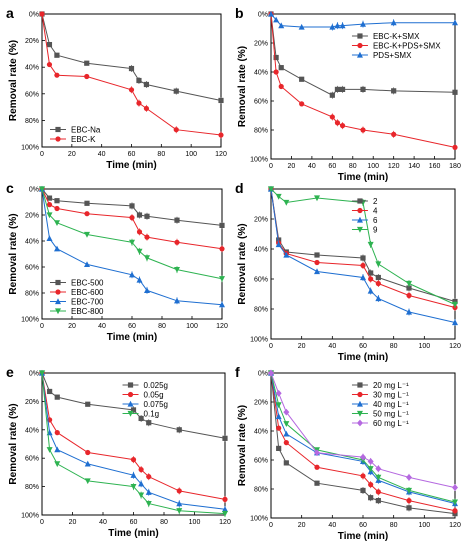 The height and width of the screenshot is (550, 466). What do you see at coordinates (363, 20) in the screenshot?
I see `series-pds-smx` at bounding box center [363, 20].